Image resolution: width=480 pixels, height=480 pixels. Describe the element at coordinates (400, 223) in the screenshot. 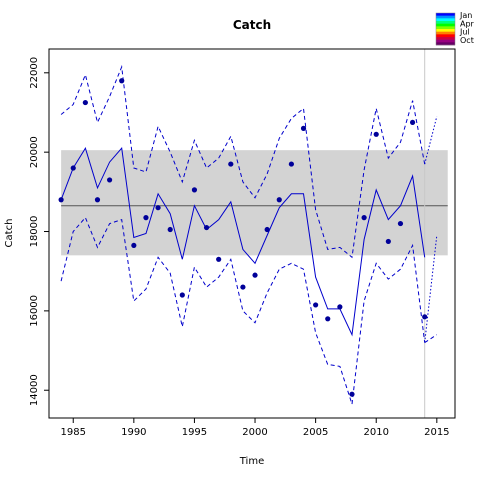

I see `data-point-2012` at that location.